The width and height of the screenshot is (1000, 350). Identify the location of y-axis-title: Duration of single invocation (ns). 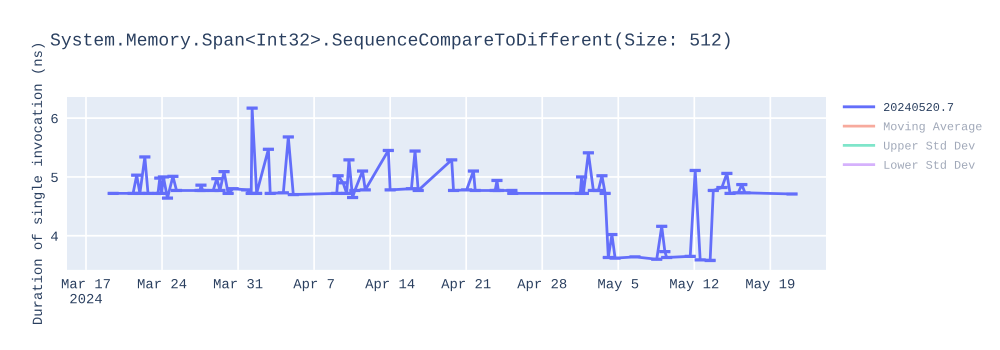
(38, 184).